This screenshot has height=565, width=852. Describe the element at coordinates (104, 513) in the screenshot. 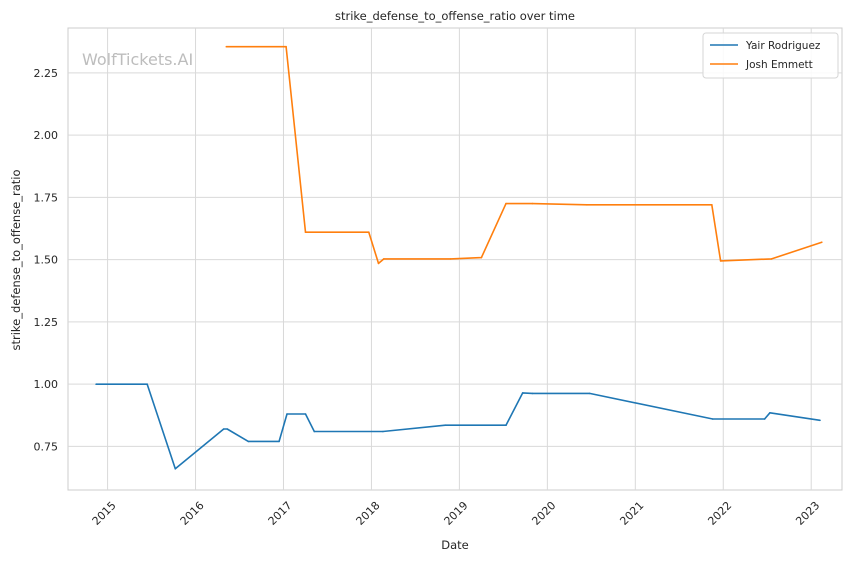

I see `x-tick-label: 2015` at that location.